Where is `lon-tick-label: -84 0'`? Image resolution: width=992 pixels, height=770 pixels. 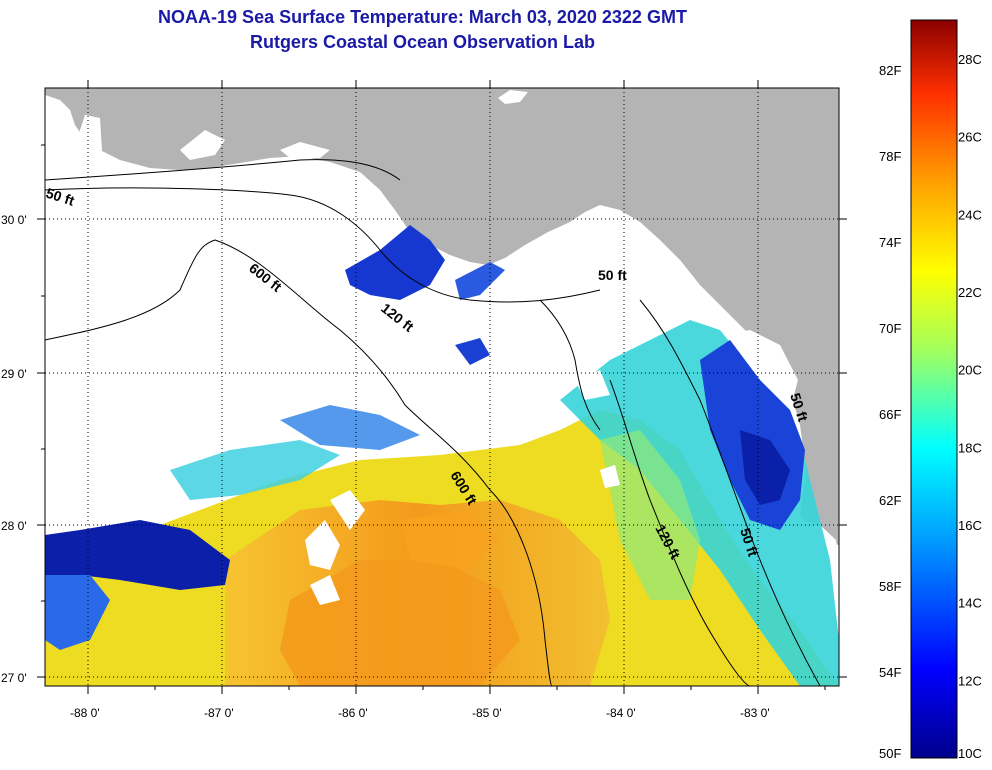 lon-tick-label: -84 0' is located at coordinates (621, 713).